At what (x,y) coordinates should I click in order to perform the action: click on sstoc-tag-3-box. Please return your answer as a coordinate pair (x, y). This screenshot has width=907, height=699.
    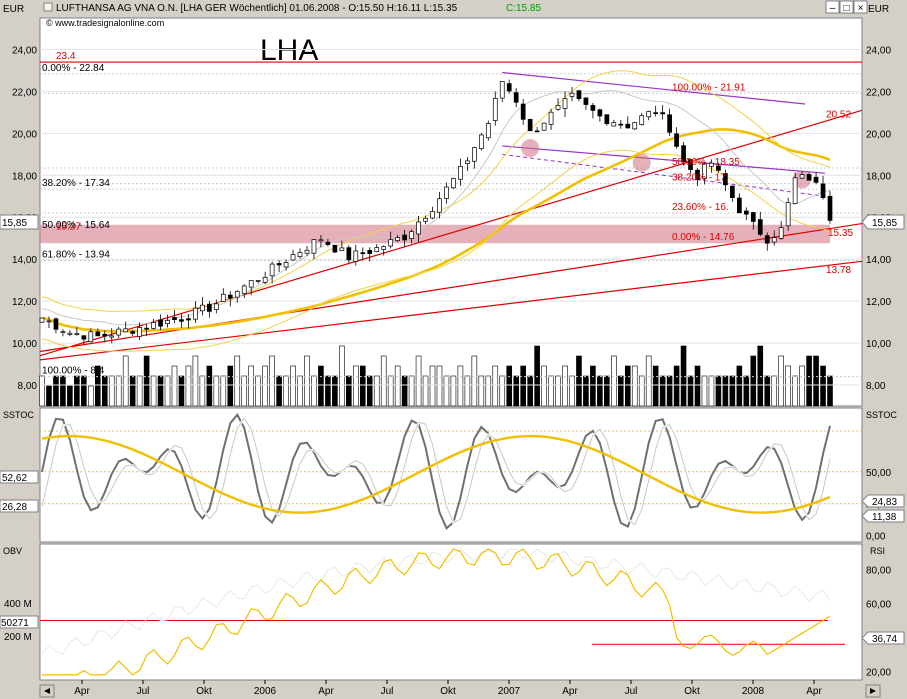
    Looking at the image, I should click on (883, 501).